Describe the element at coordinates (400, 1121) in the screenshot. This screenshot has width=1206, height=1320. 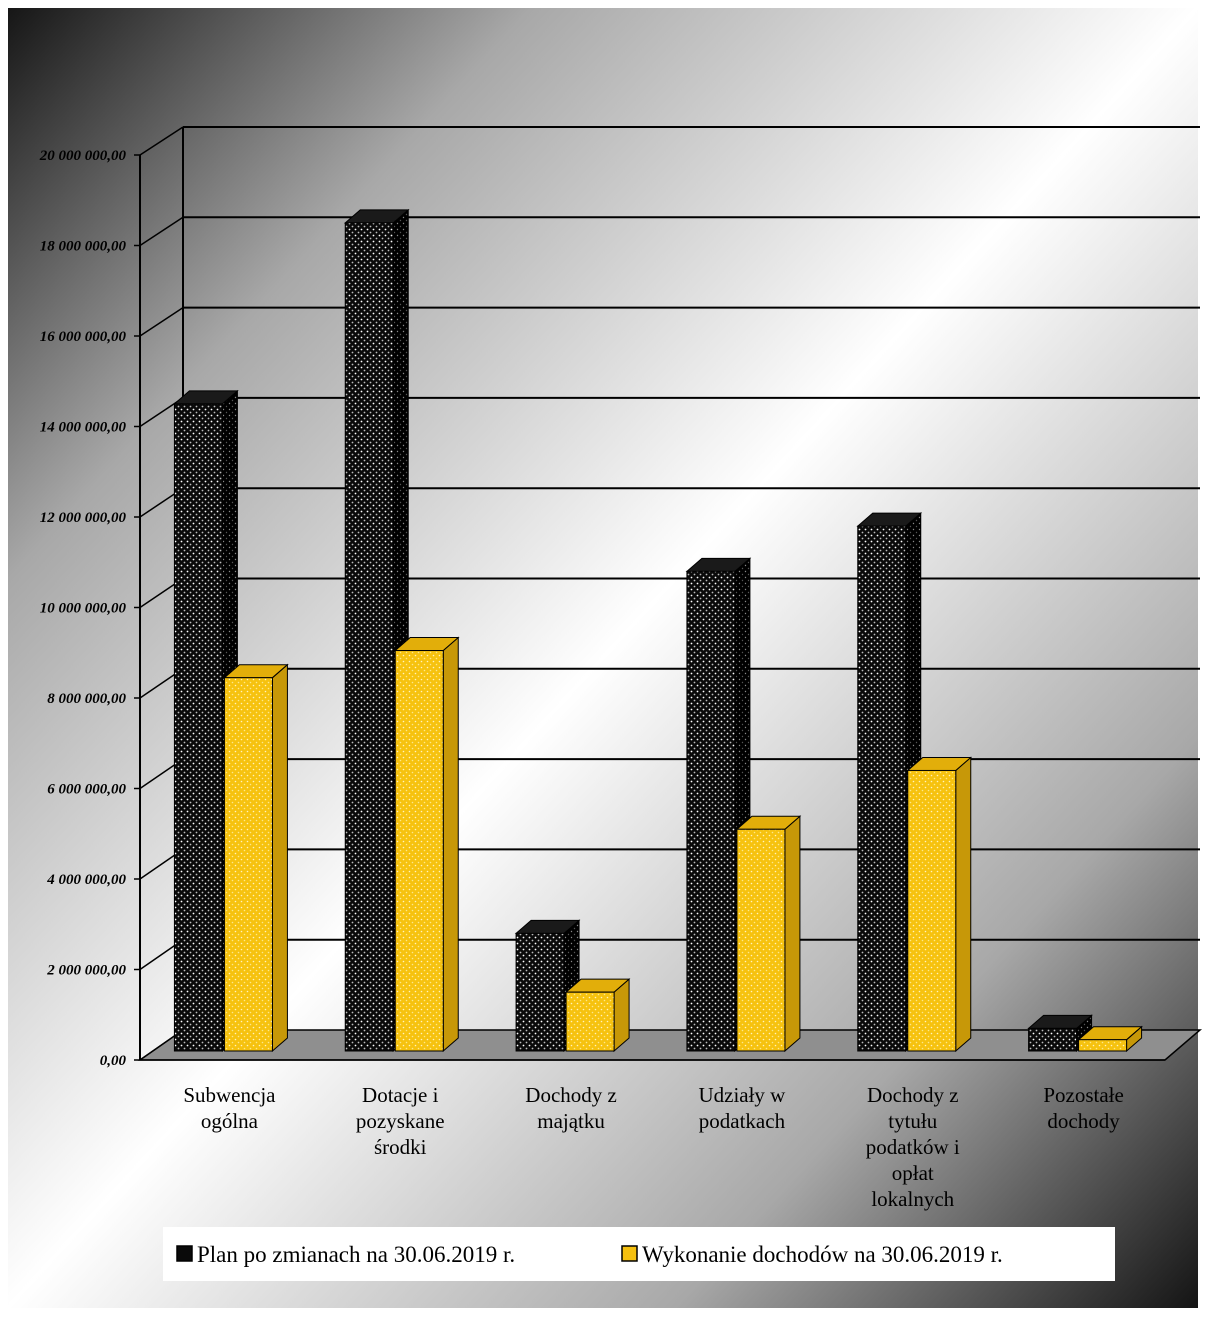
I see `x-category-label: Dotacje i pozyskane środki` at that location.